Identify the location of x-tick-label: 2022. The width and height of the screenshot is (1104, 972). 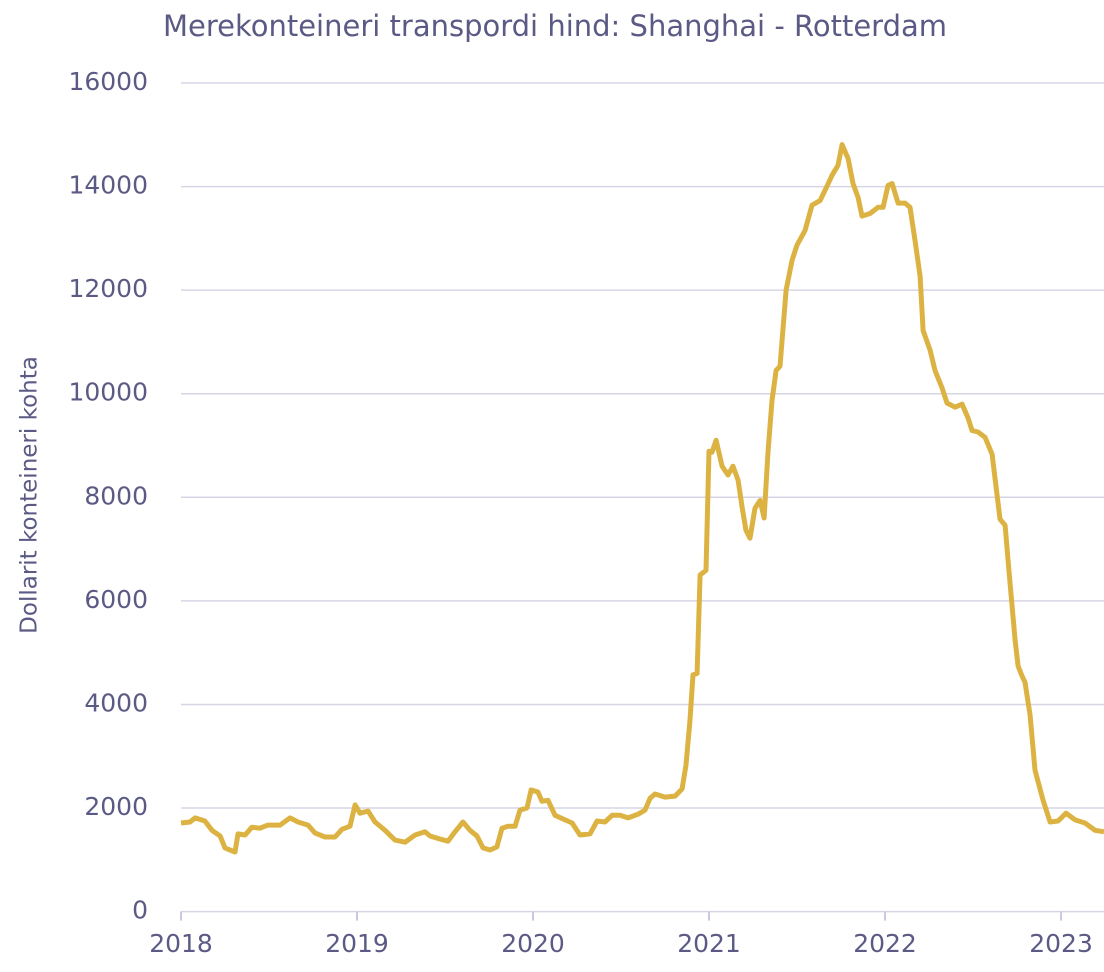
(885, 943).